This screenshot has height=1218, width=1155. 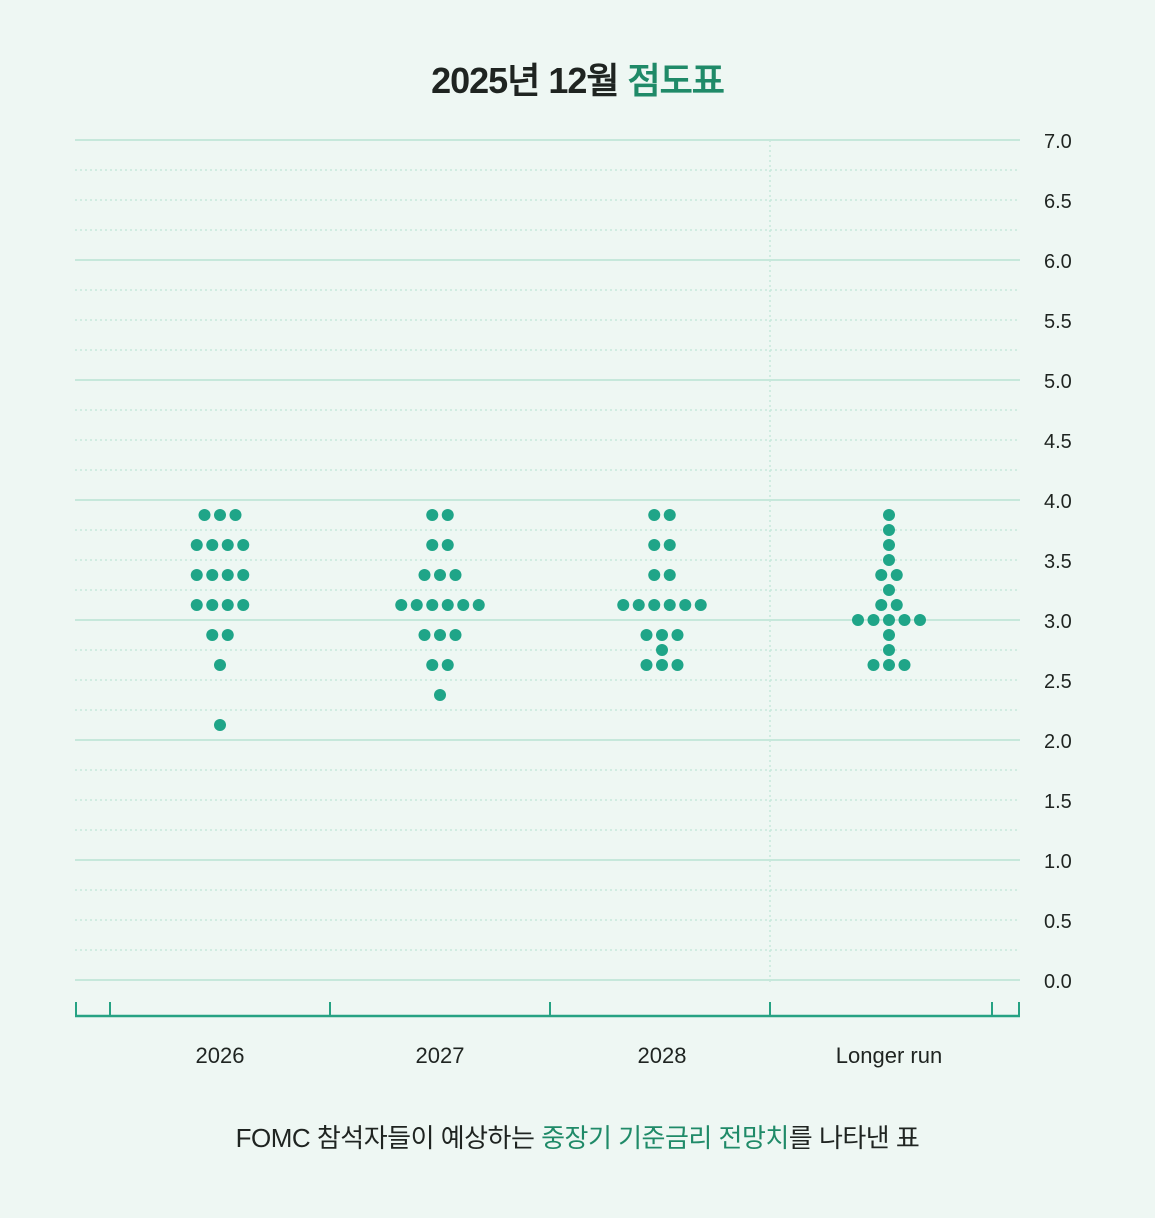 I want to click on title-highlight: 점도표, so click(x=676, y=80).